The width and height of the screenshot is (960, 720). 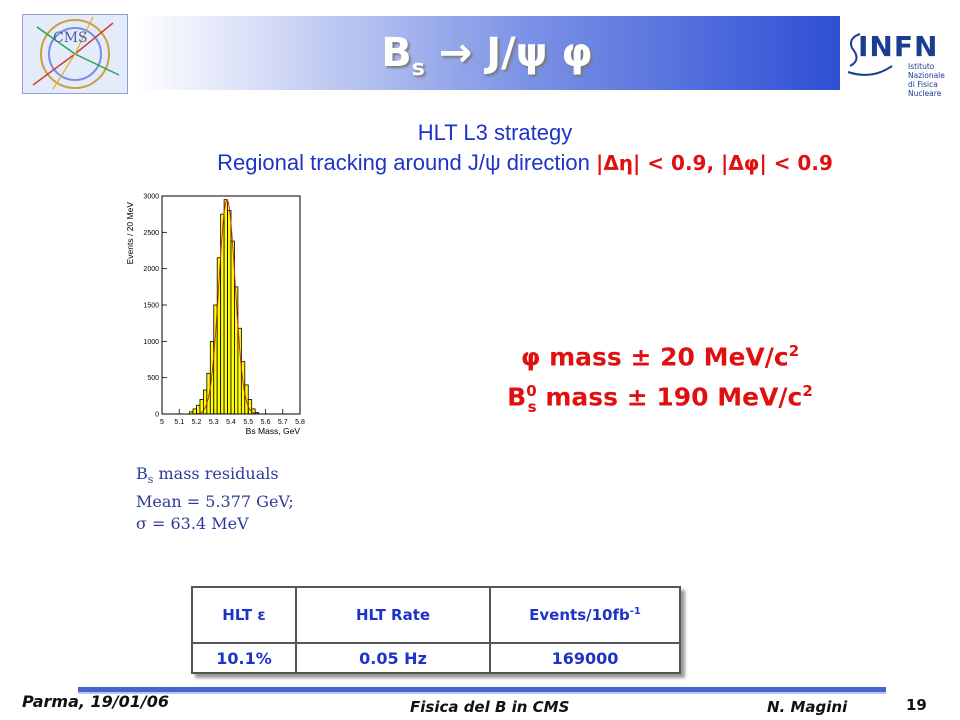 What do you see at coordinates (214, 422) in the screenshot?
I see `x-tick-label: 5.3` at bounding box center [214, 422].